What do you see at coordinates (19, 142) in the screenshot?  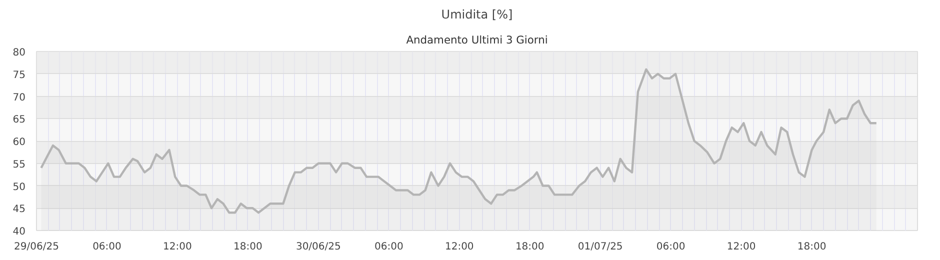 I see `y-tick-label: 60` at bounding box center [19, 142].